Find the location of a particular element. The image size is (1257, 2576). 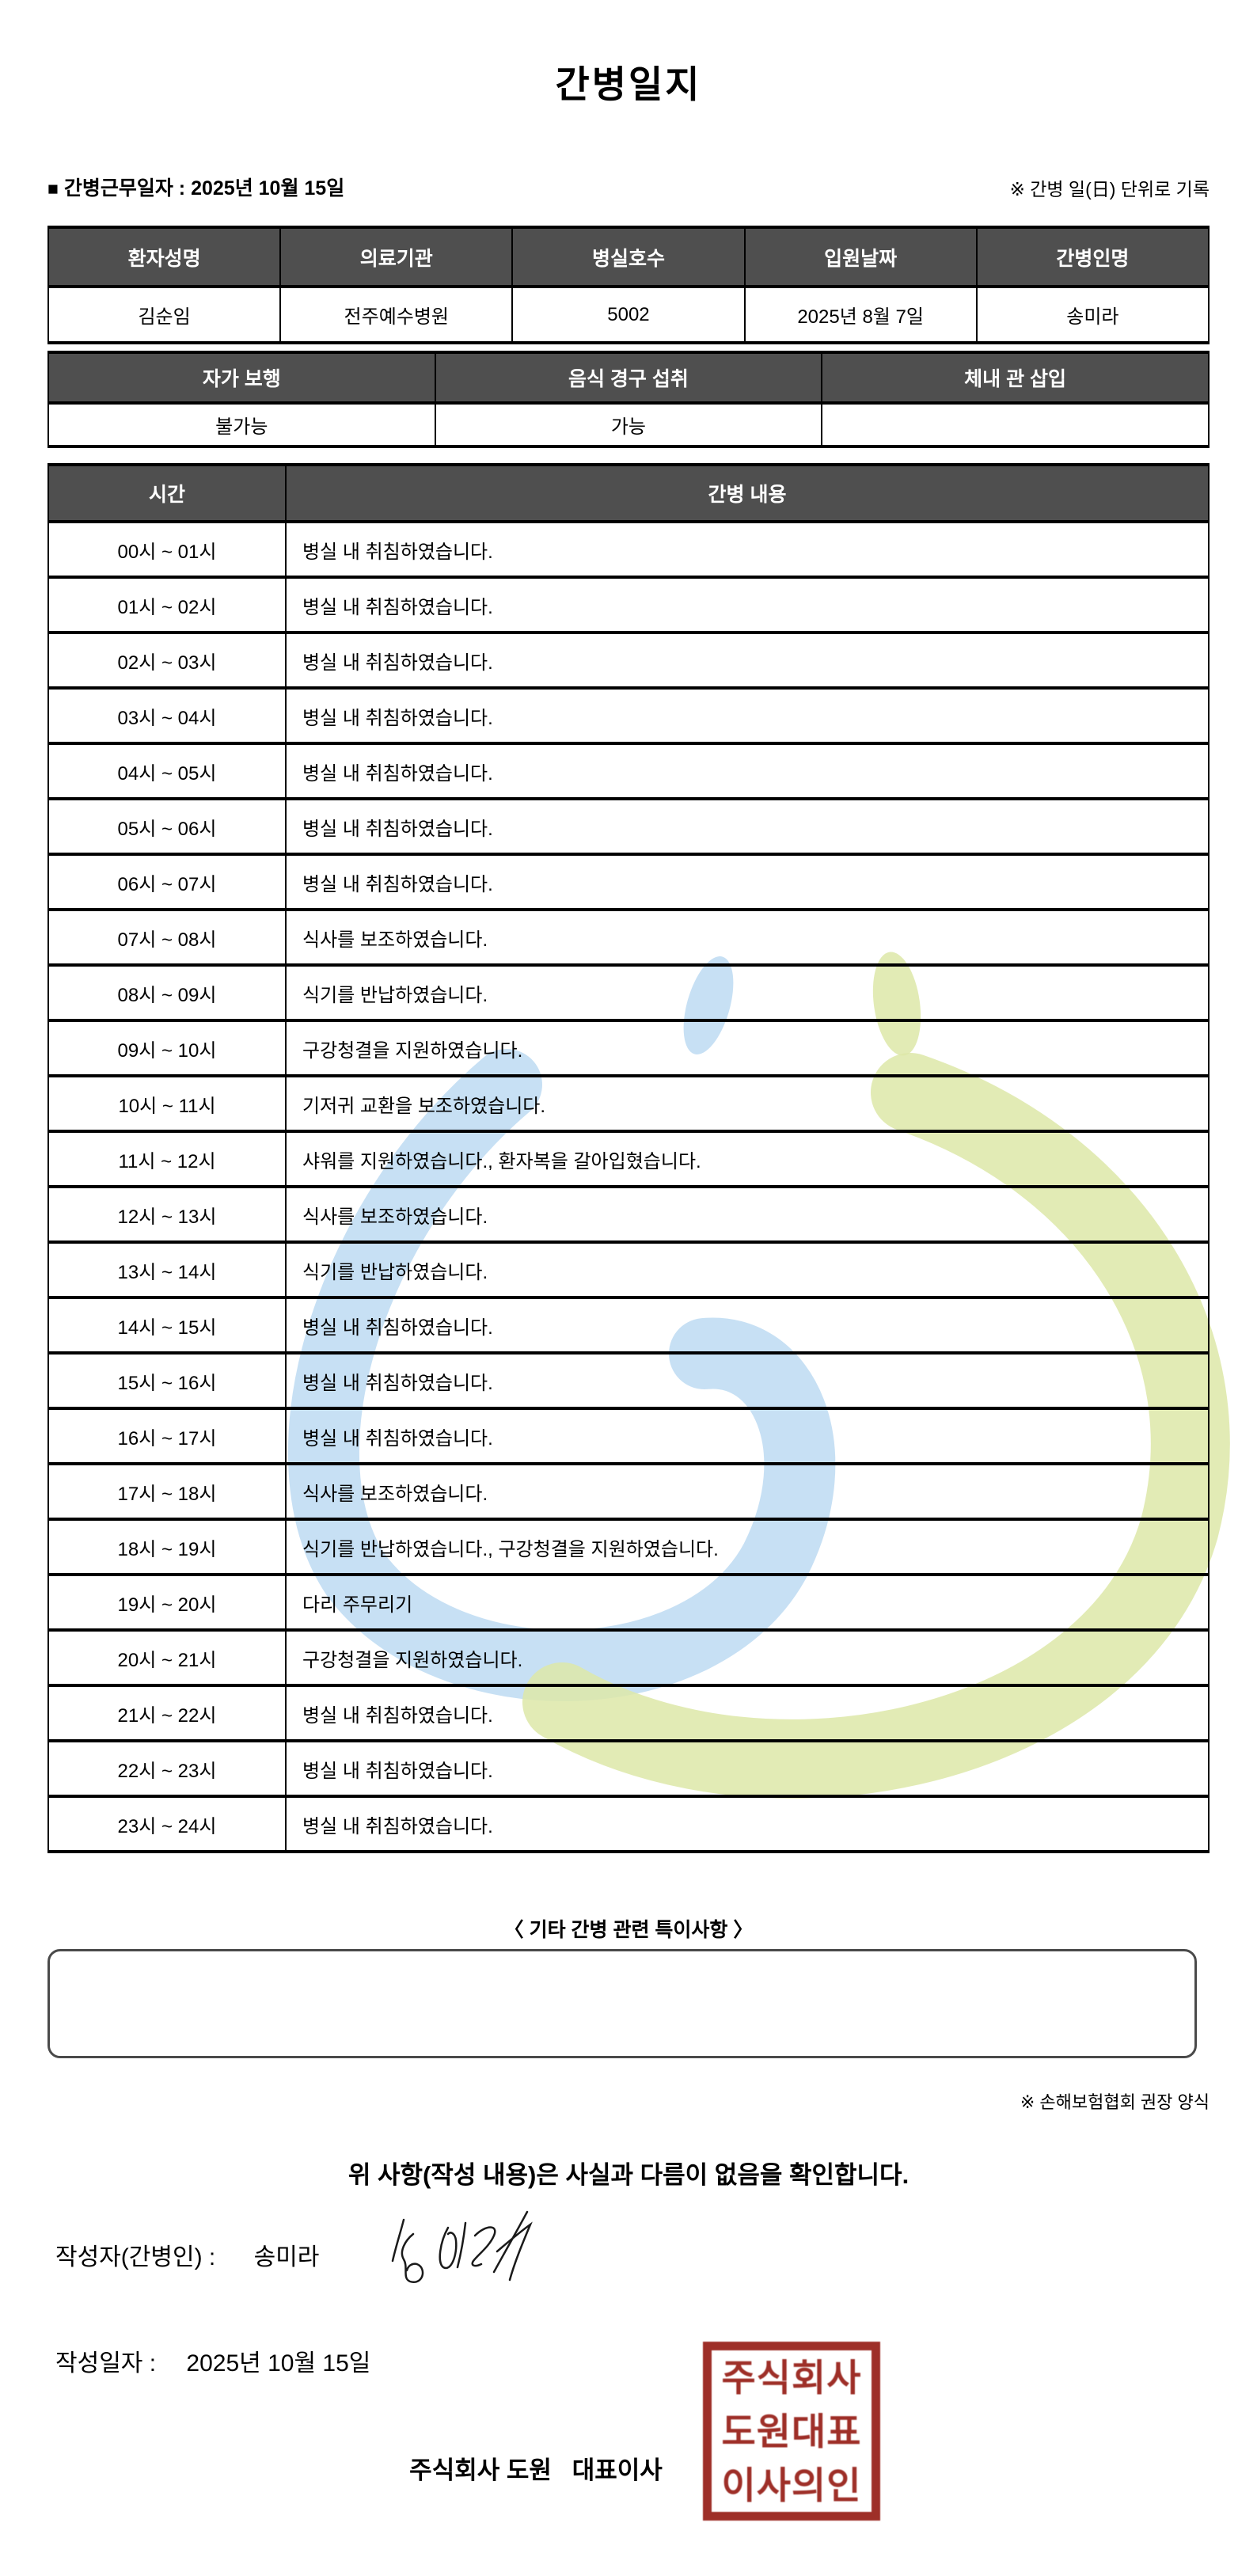

log-time-cell: 07시 ~ 08시 is located at coordinates (167, 937).